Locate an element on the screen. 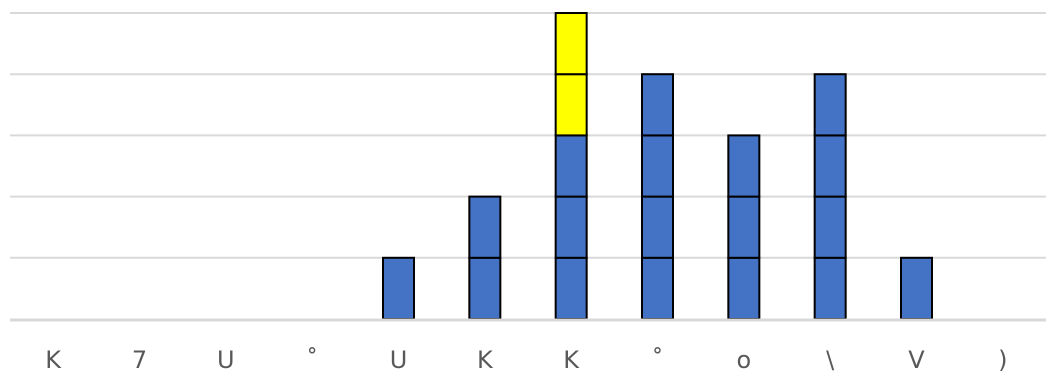 This screenshot has width=1056, height=381. x-tick-label: ) is located at coordinates (1002, 360).